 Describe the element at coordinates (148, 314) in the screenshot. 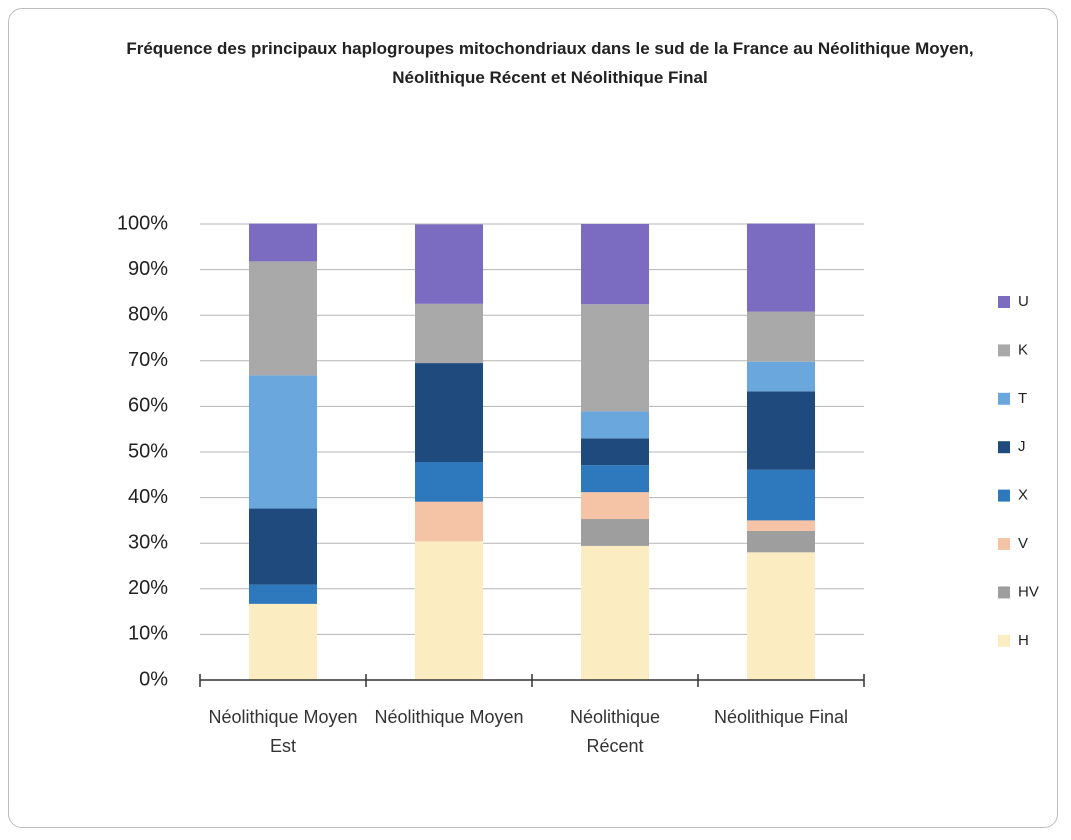

I see `y-tick-label: 80%` at that location.